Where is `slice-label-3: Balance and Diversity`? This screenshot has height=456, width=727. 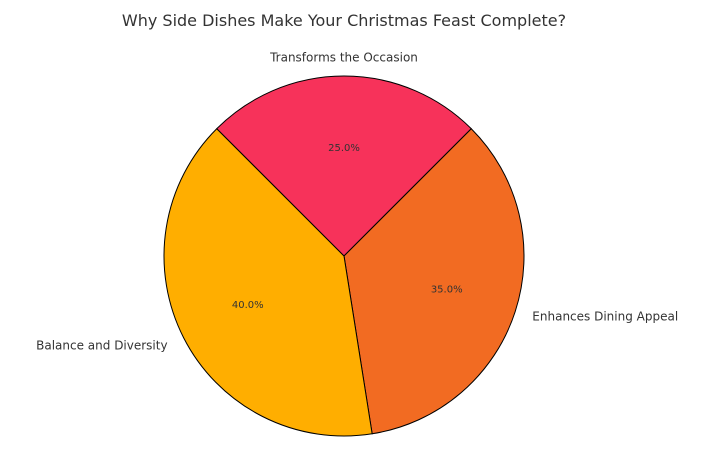 slice-label-3: Balance and Diversity is located at coordinates (101, 345).